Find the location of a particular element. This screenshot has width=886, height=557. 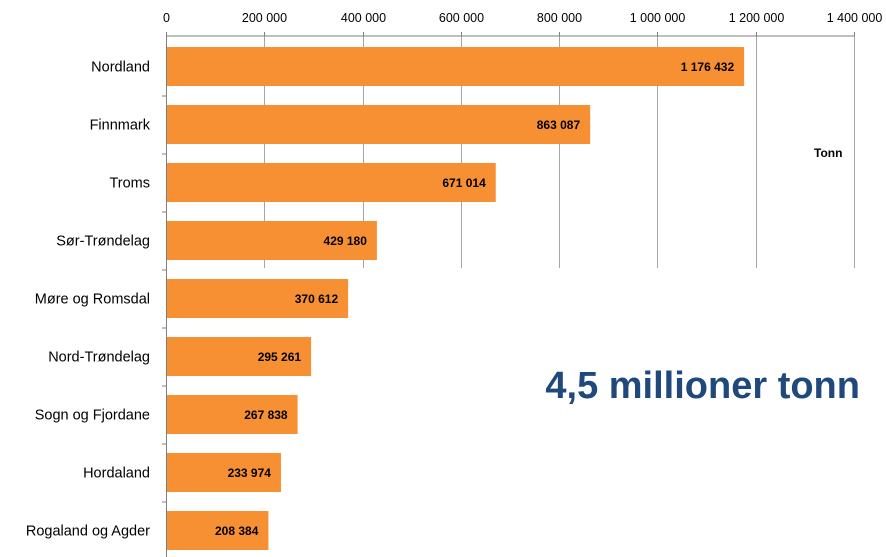

data-label: 429 180 is located at coordinates (346, 241).